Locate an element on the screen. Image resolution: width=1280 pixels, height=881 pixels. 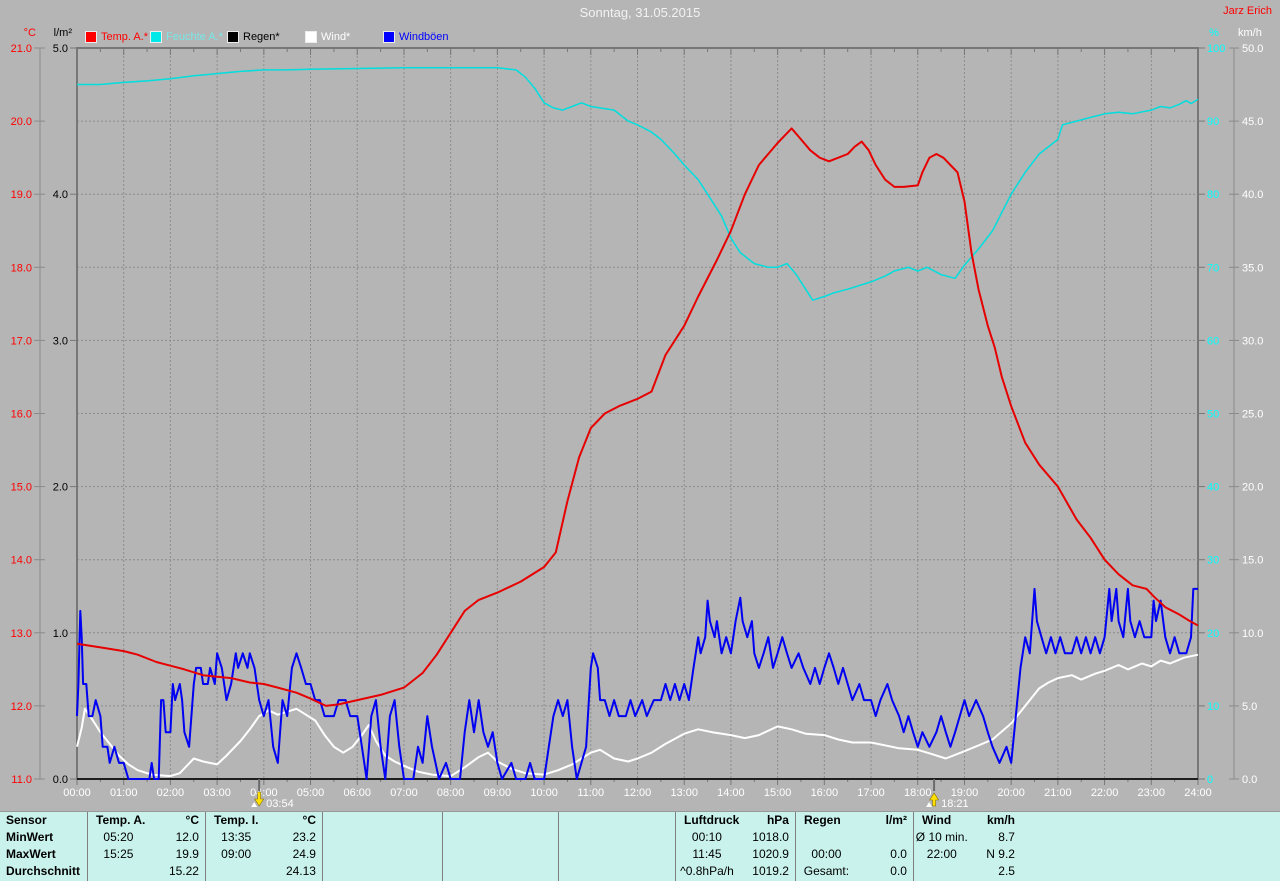
rain-tick-label: 1.0 is located at coordinates (60, 634).